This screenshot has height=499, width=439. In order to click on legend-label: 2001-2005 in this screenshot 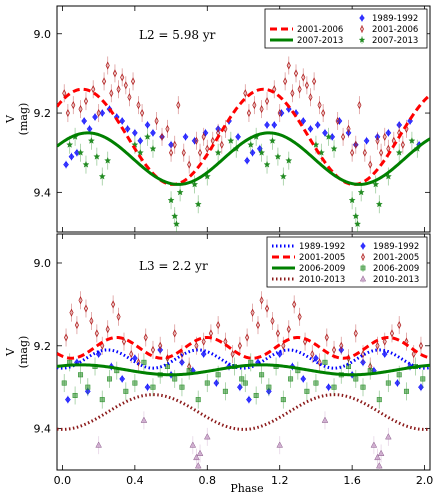, I will do `click(322, 258)`.